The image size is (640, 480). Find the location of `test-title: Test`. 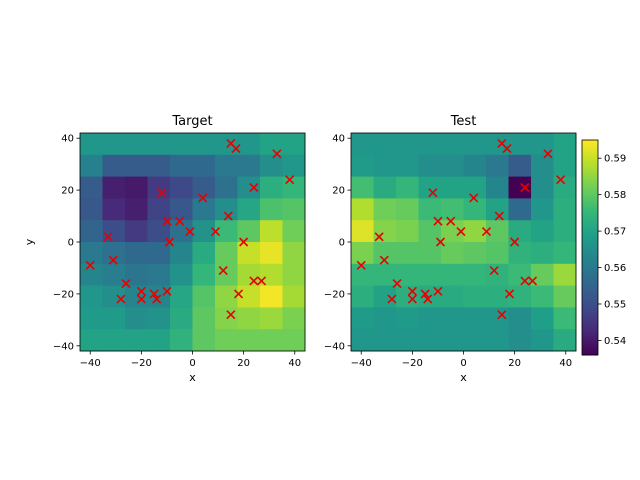

test-title: Test is located at coordinates (463, 121).